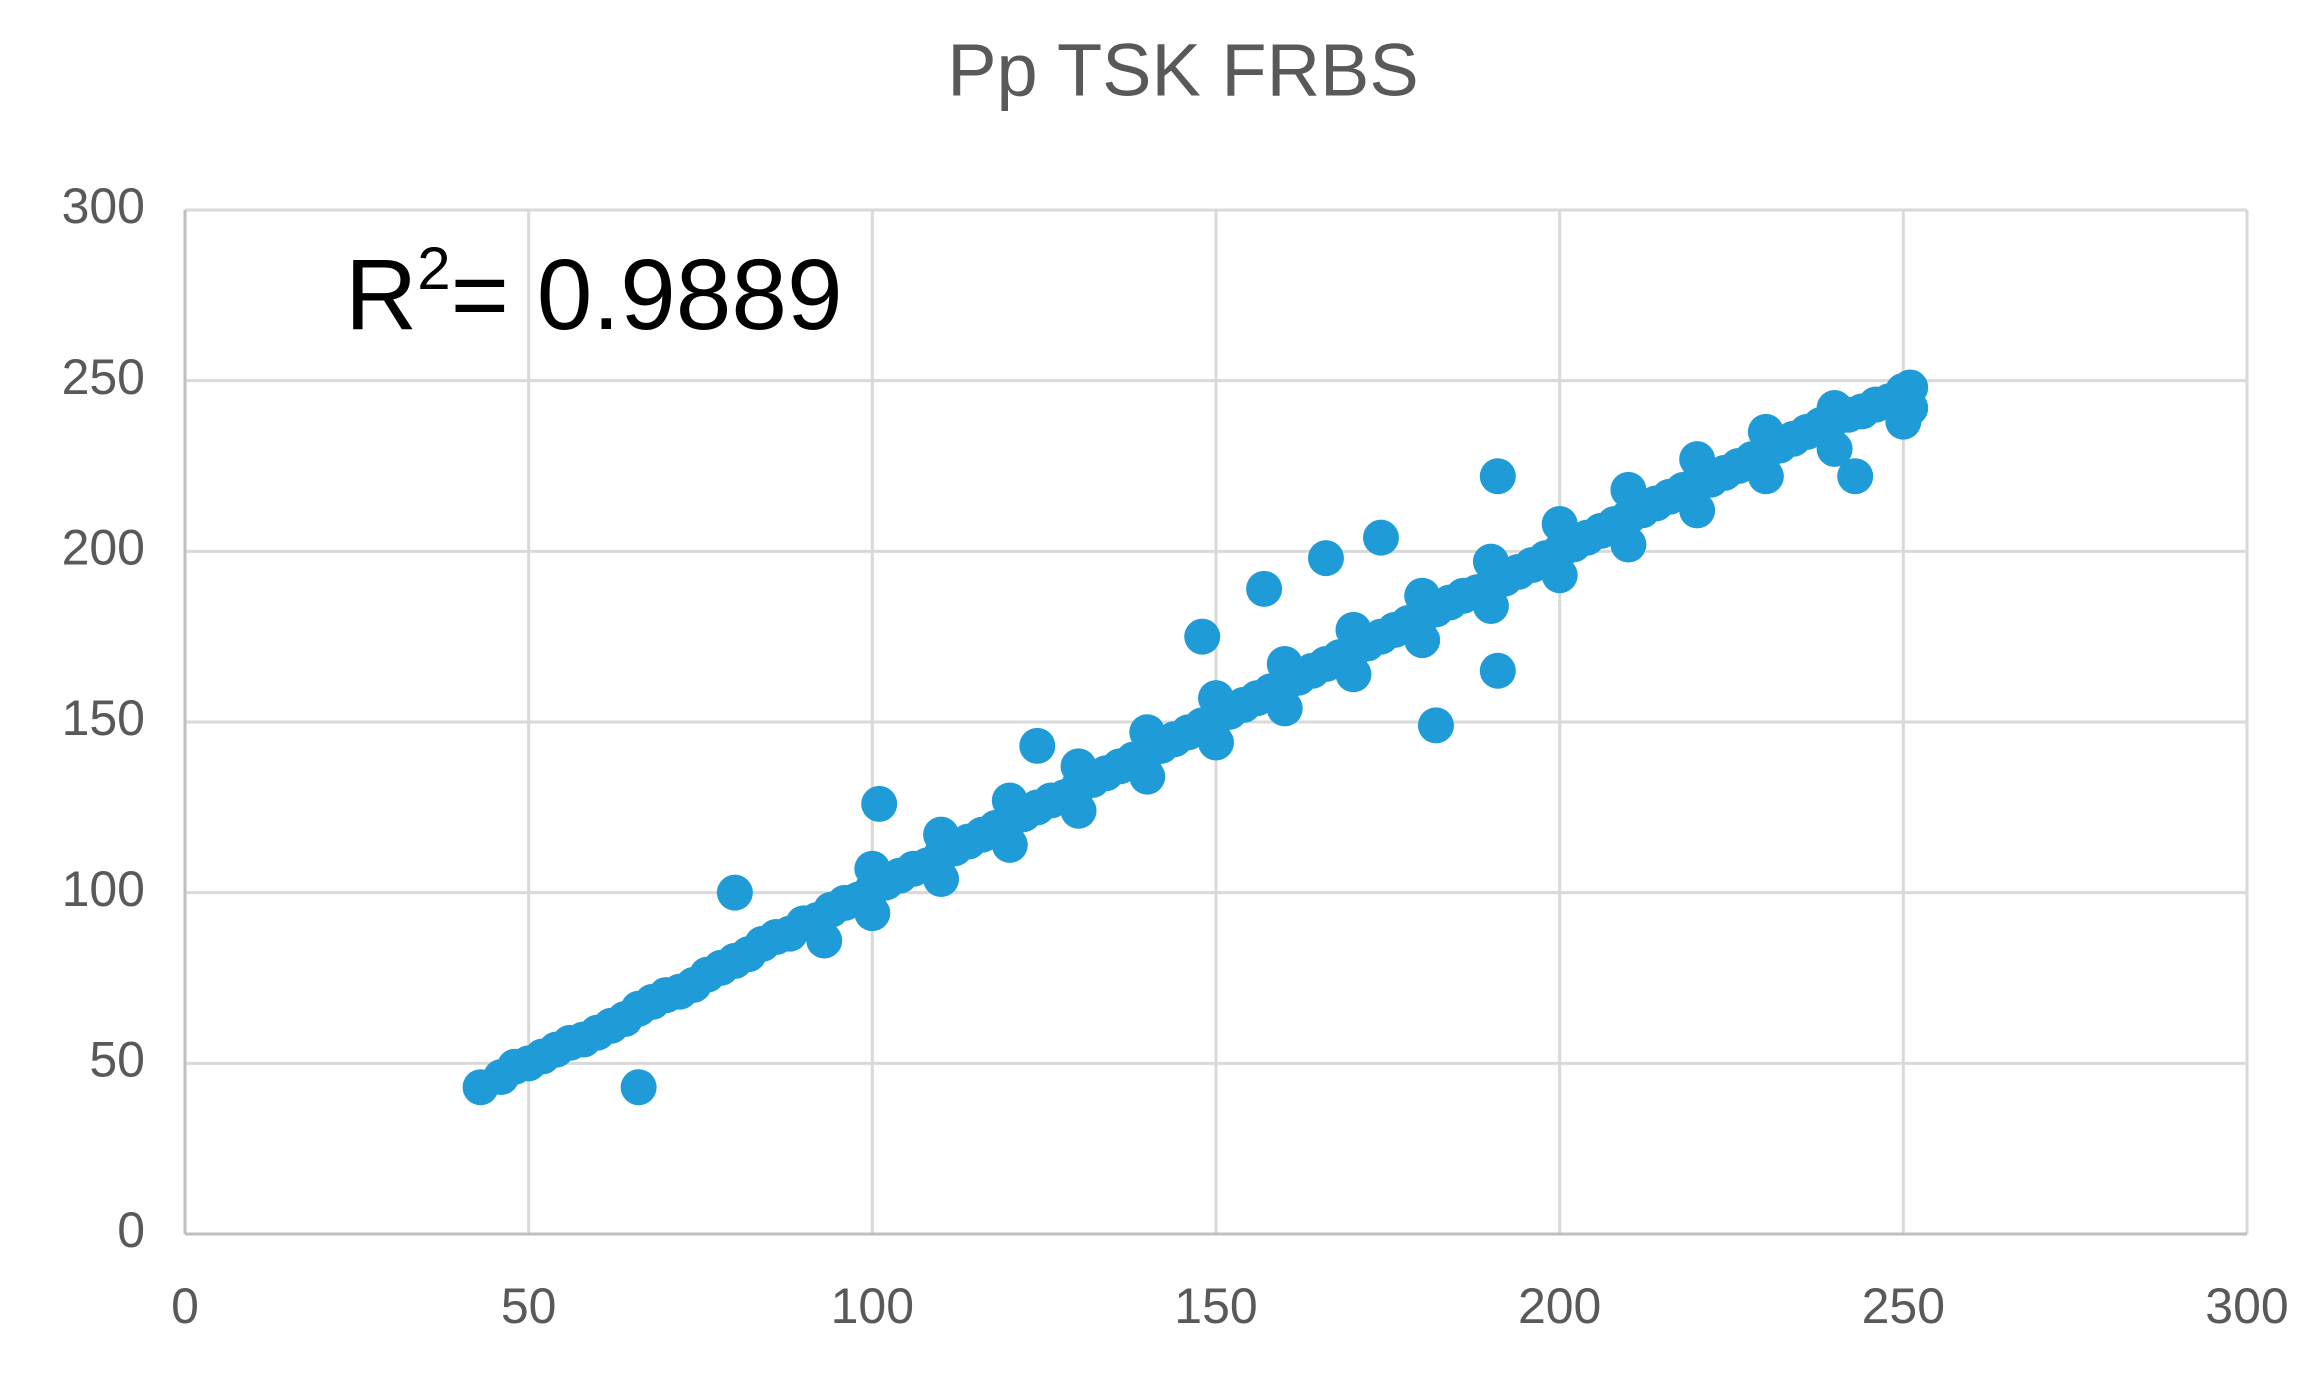  I want to click on x-tick-label: 100, so click(872, 1306).